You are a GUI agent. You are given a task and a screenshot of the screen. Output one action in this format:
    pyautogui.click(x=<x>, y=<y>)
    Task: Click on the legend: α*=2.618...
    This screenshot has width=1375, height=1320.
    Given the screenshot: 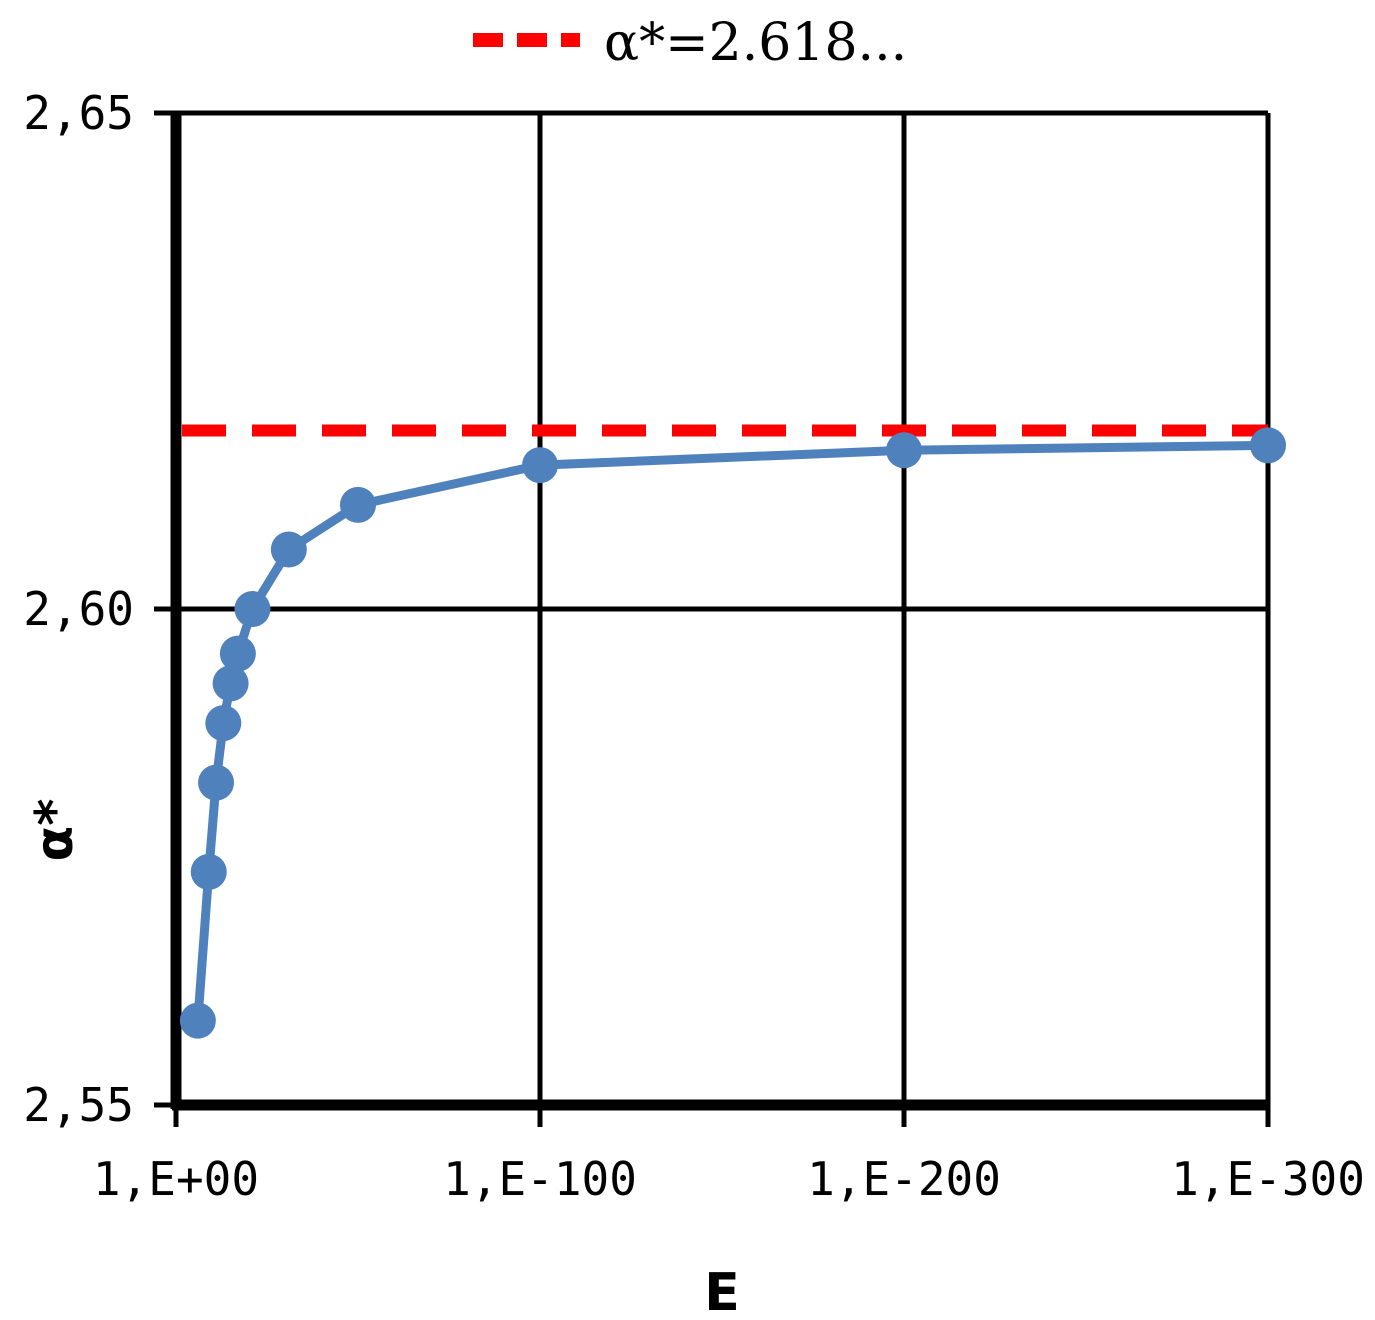 What is the action you would take?
    pyautogui.click(x=690, y=43)
    